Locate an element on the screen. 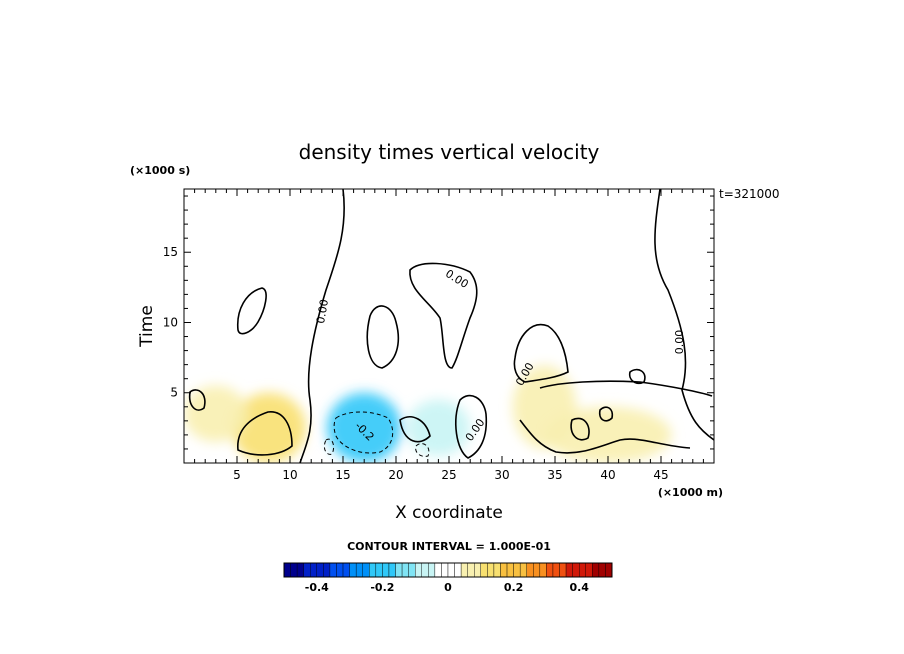 The width and height of the screenshot is (904, 654). colorbar: -0.4 -0.2 0 0.2 0.4 is located at coordinates (448, 578).